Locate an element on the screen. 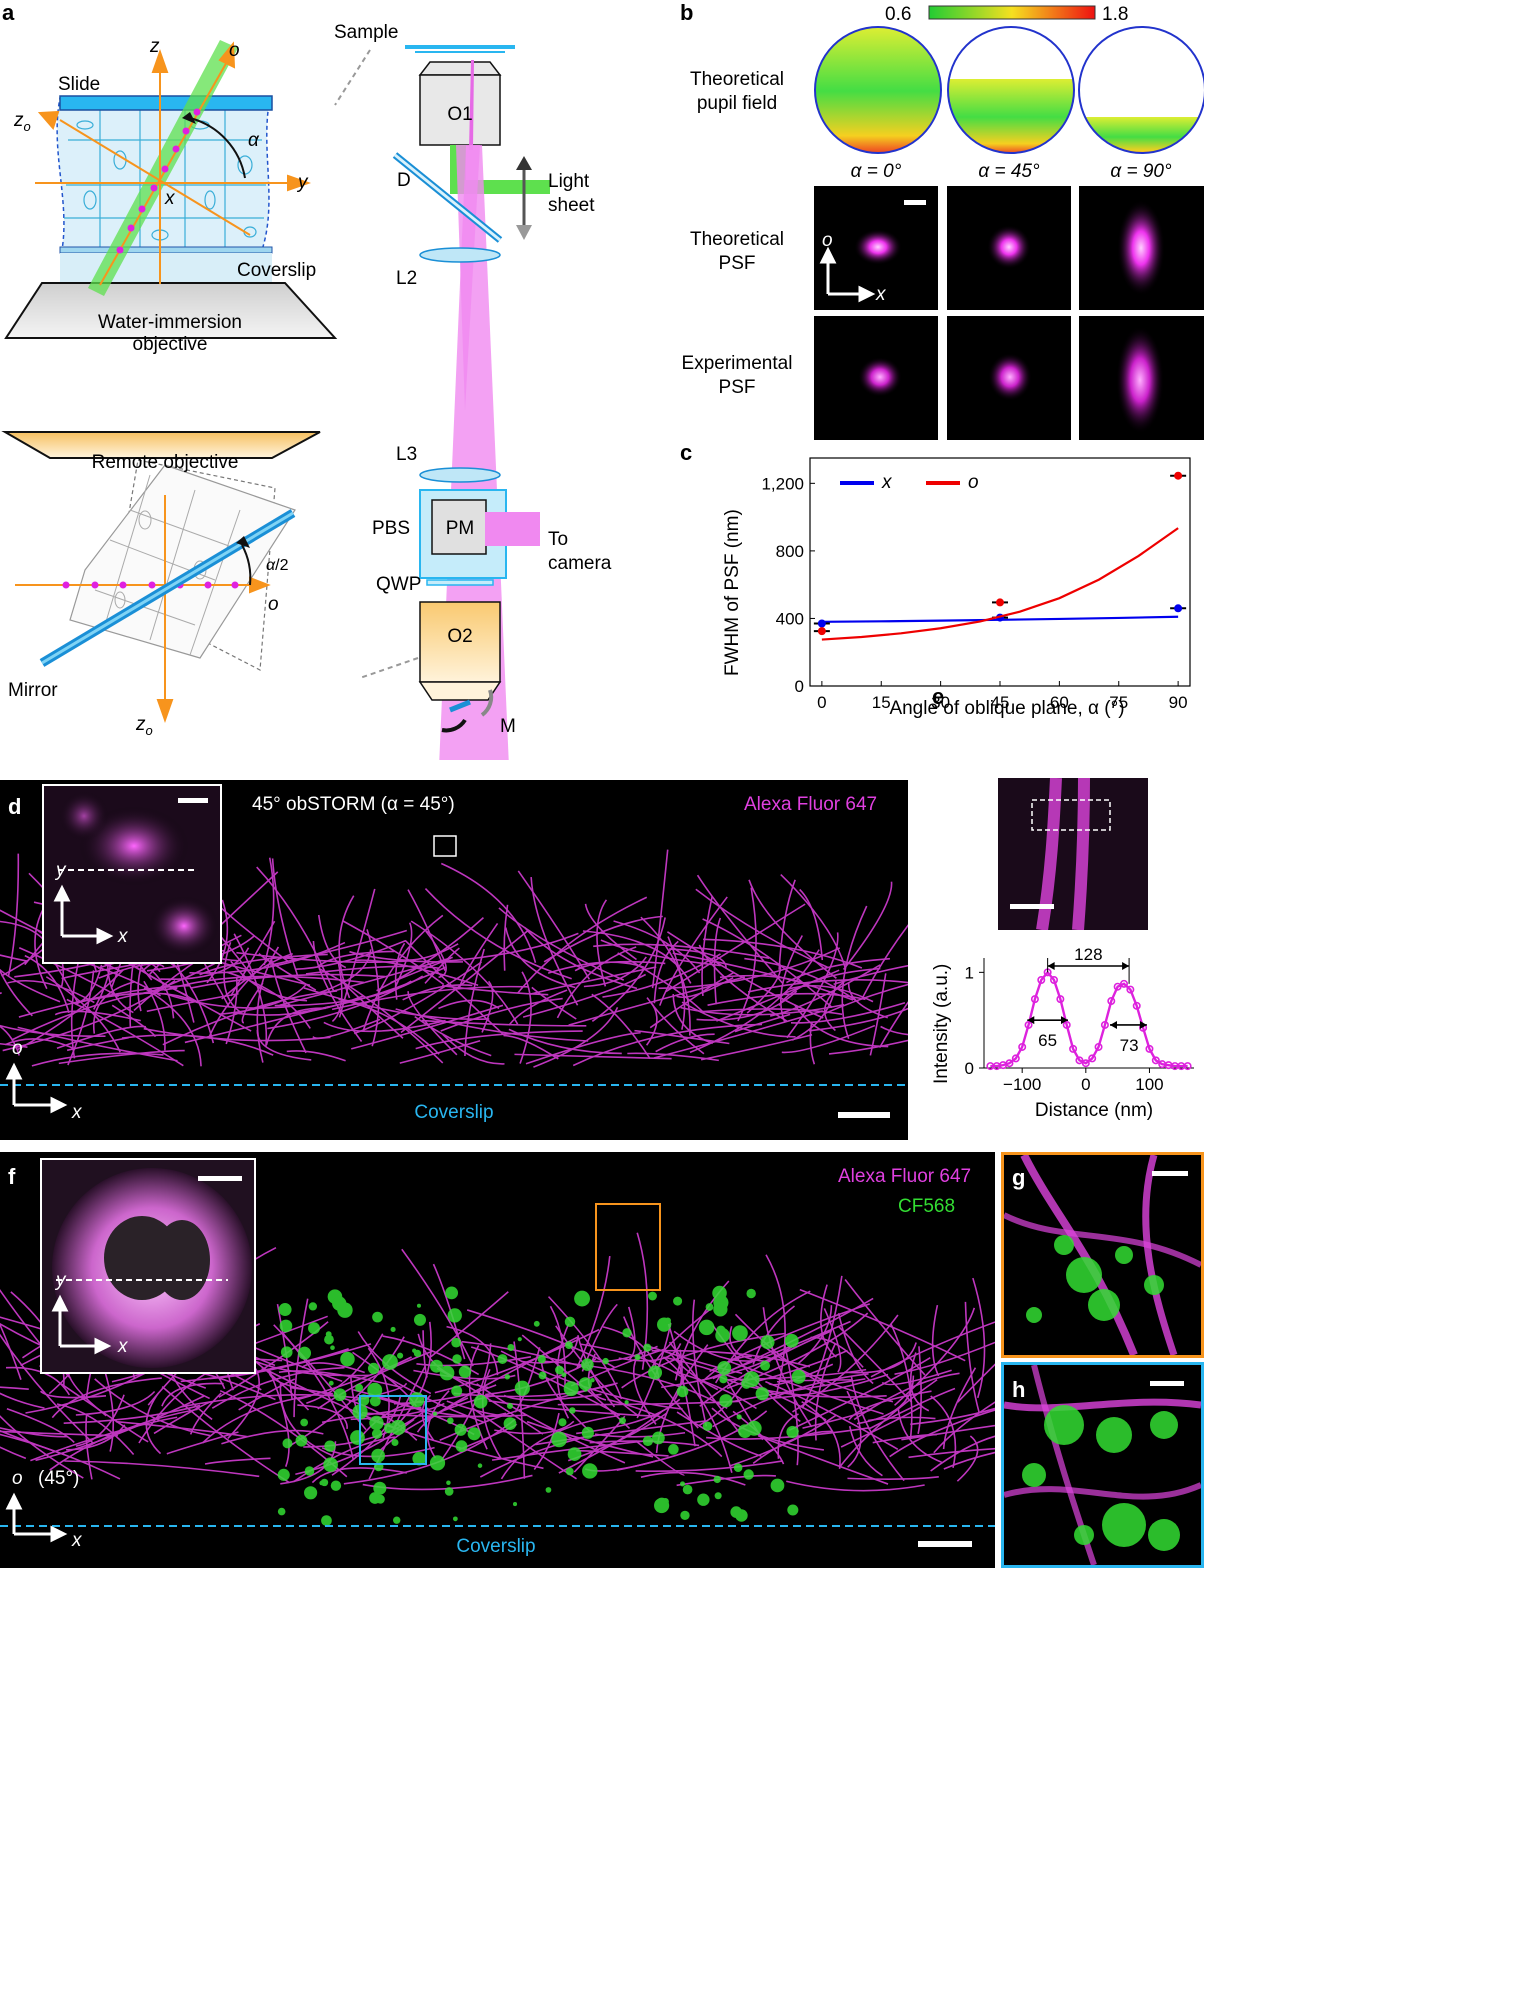  intensity-xlabel: Distance (nm) is located at coordinates (1094, 1110).